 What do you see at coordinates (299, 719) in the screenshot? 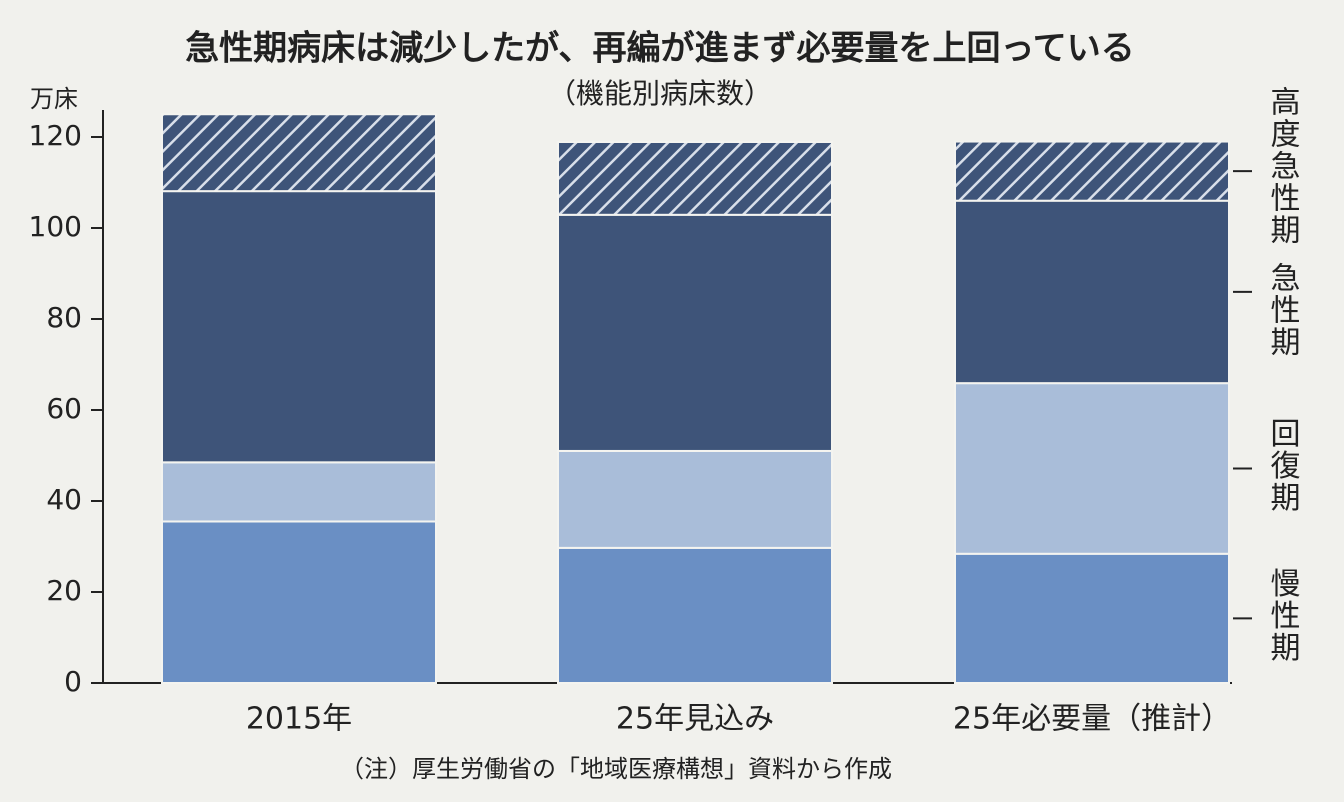
I see `x-tick-label: 2015年` at bounding box center [299, 719].